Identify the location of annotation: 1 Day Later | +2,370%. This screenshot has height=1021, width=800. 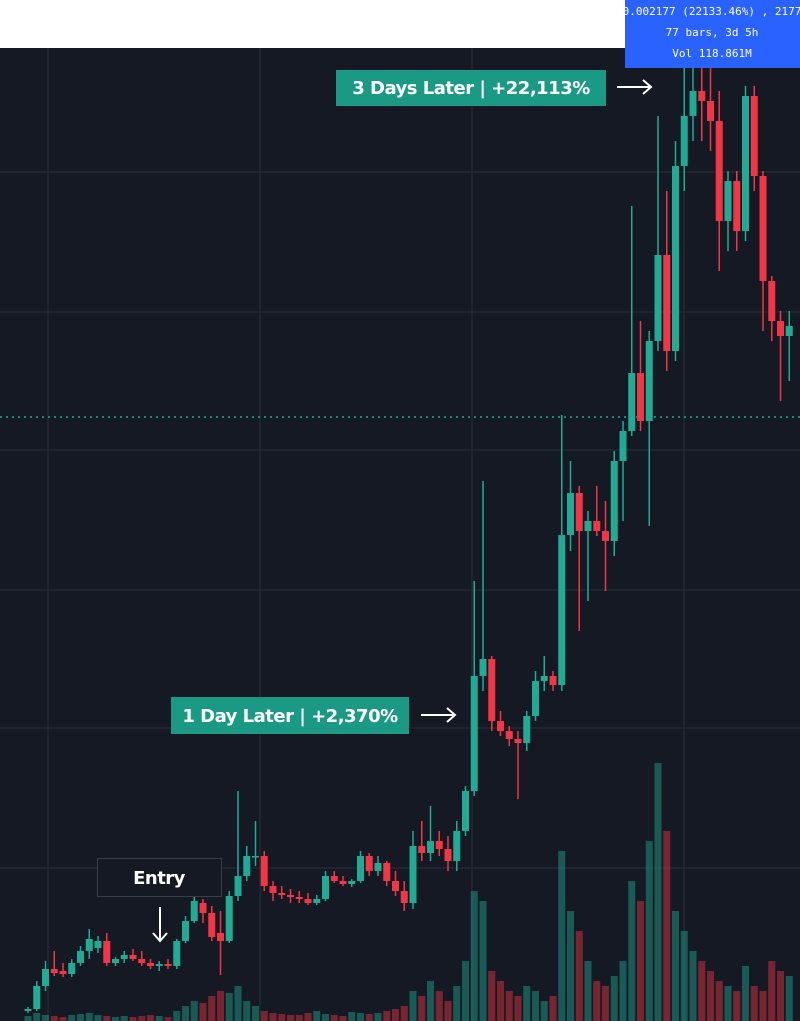
(290, 716).